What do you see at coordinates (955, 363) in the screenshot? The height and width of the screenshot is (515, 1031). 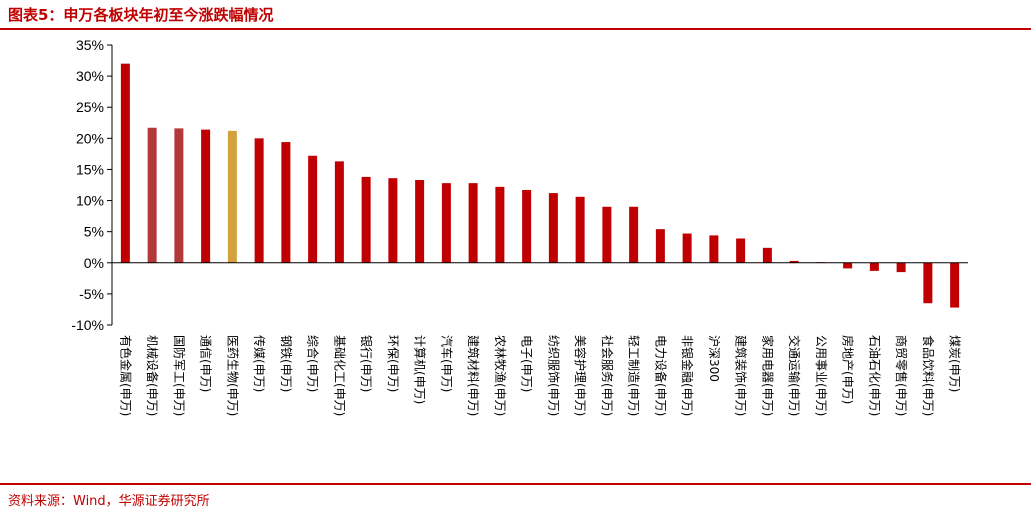 I see `x-tick-label: 煤炭(申万)` at bounding box center [955, 363].